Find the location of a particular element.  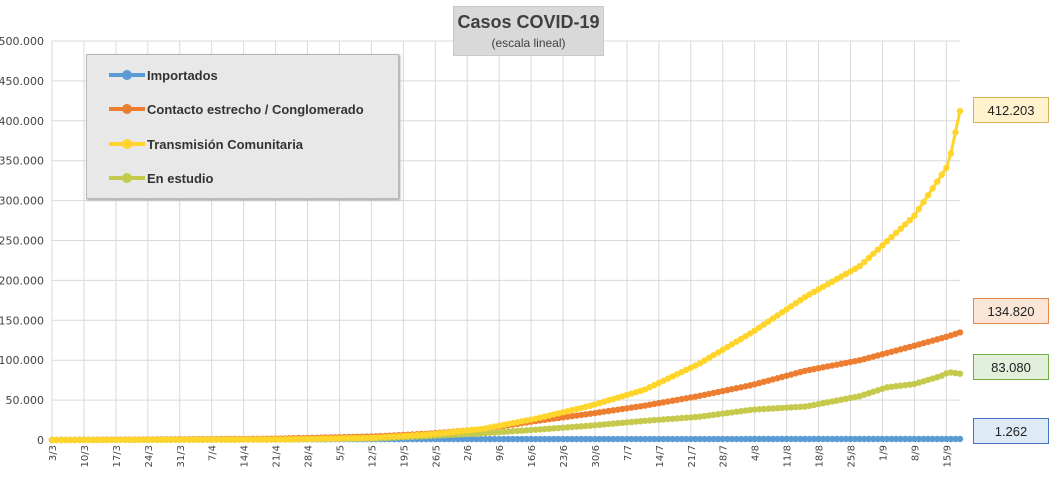

x-tick-label: 26/5 is located at coordinates (436, 456).